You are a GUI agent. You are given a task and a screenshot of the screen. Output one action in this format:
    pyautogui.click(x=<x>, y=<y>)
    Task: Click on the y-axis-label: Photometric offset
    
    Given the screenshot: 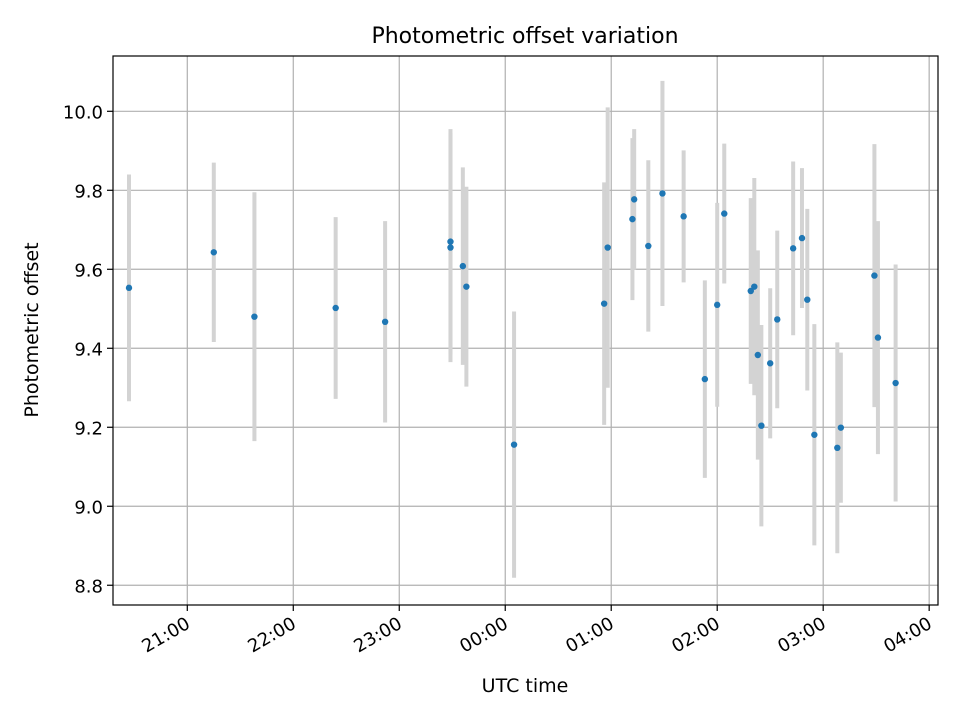 What is the action you would take?
    pyautogui.click(x=32, y=329)
    